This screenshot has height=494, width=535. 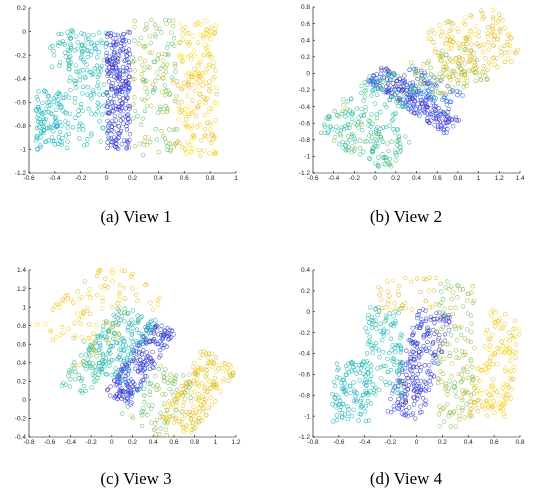 I want to click on x-tick-label: 1.2, so click(x=499, y=178).